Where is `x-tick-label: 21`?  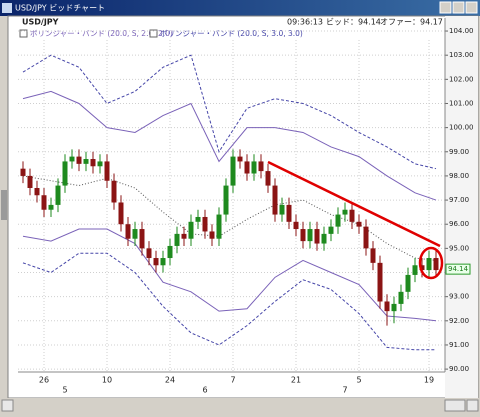
x-tick-label: 21 is located at coordinates (296, 380).